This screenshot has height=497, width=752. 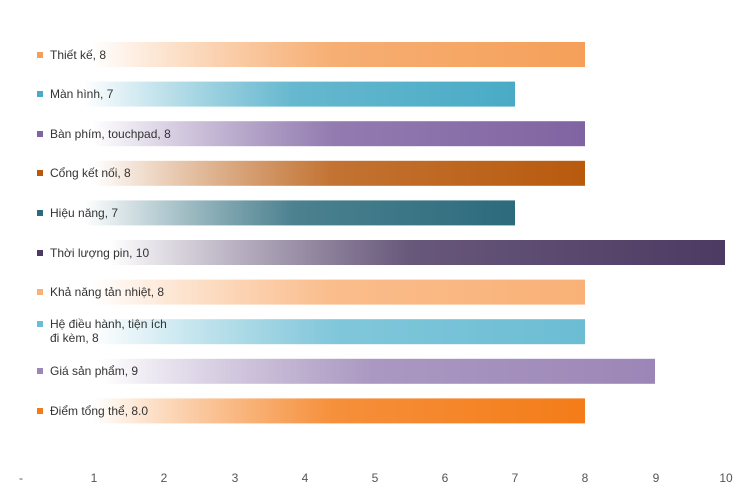 I want to click on x-tick-label: -, so click(x=21, y=478).